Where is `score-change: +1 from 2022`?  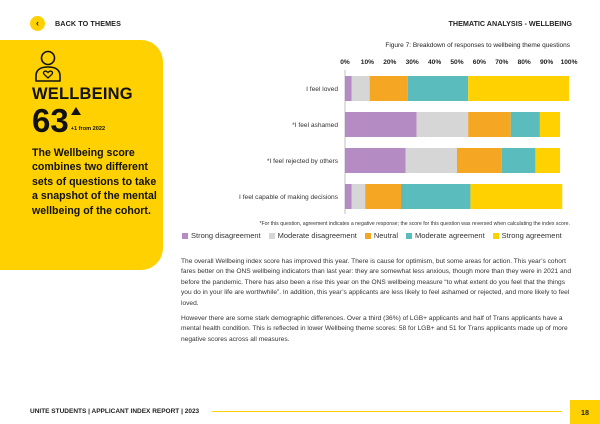
score-change: +1 from 2022 is located at coordinates (88, 129).